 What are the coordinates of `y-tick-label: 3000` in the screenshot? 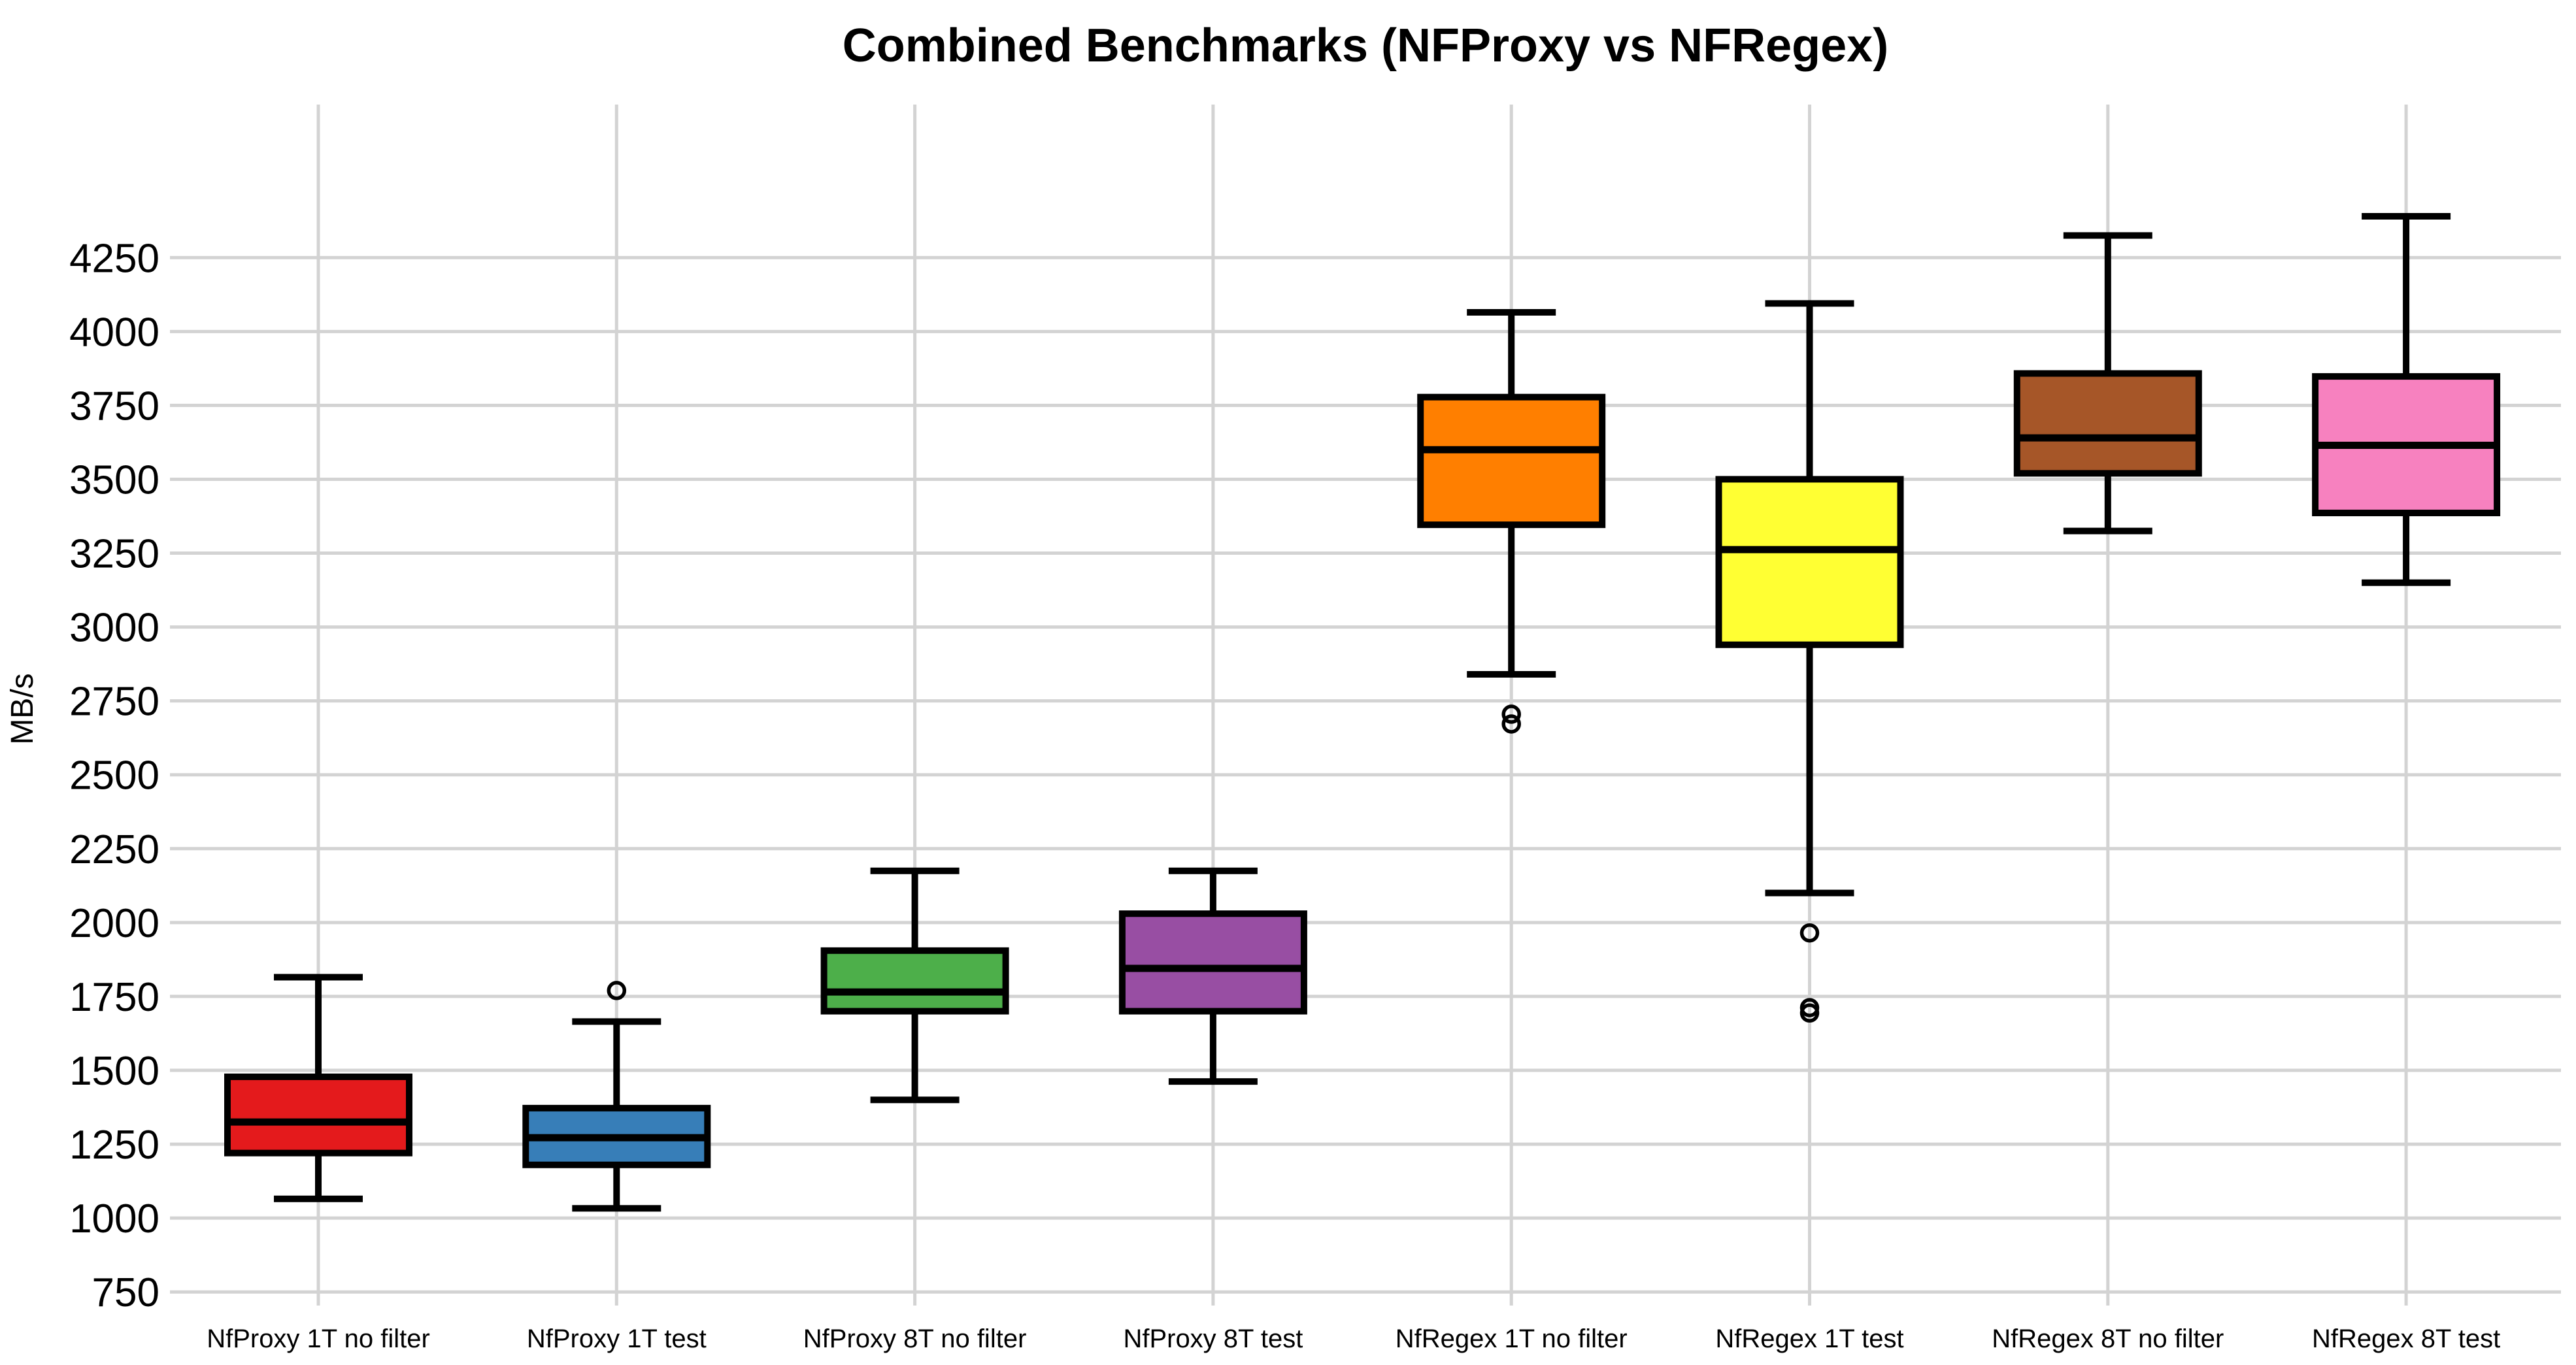 It's located at (114, 628).